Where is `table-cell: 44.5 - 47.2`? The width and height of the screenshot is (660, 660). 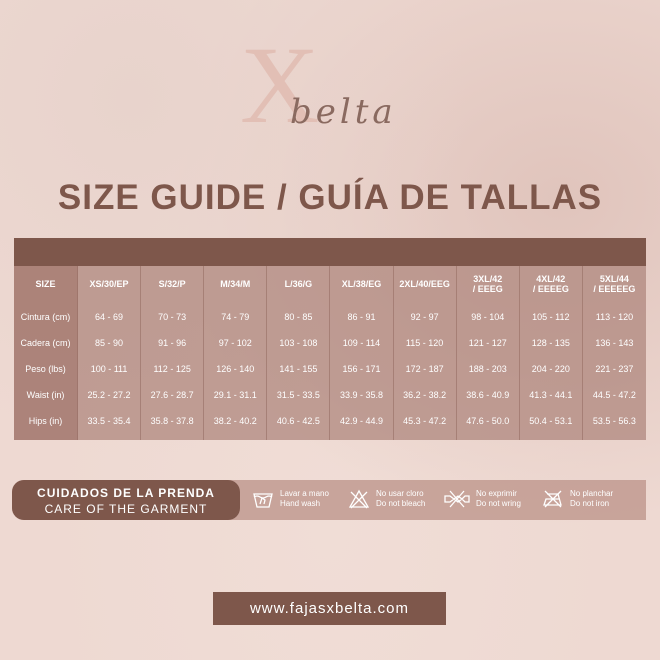 table-cell: 44.5 - 47.2 is located at coordinates (614, 395).